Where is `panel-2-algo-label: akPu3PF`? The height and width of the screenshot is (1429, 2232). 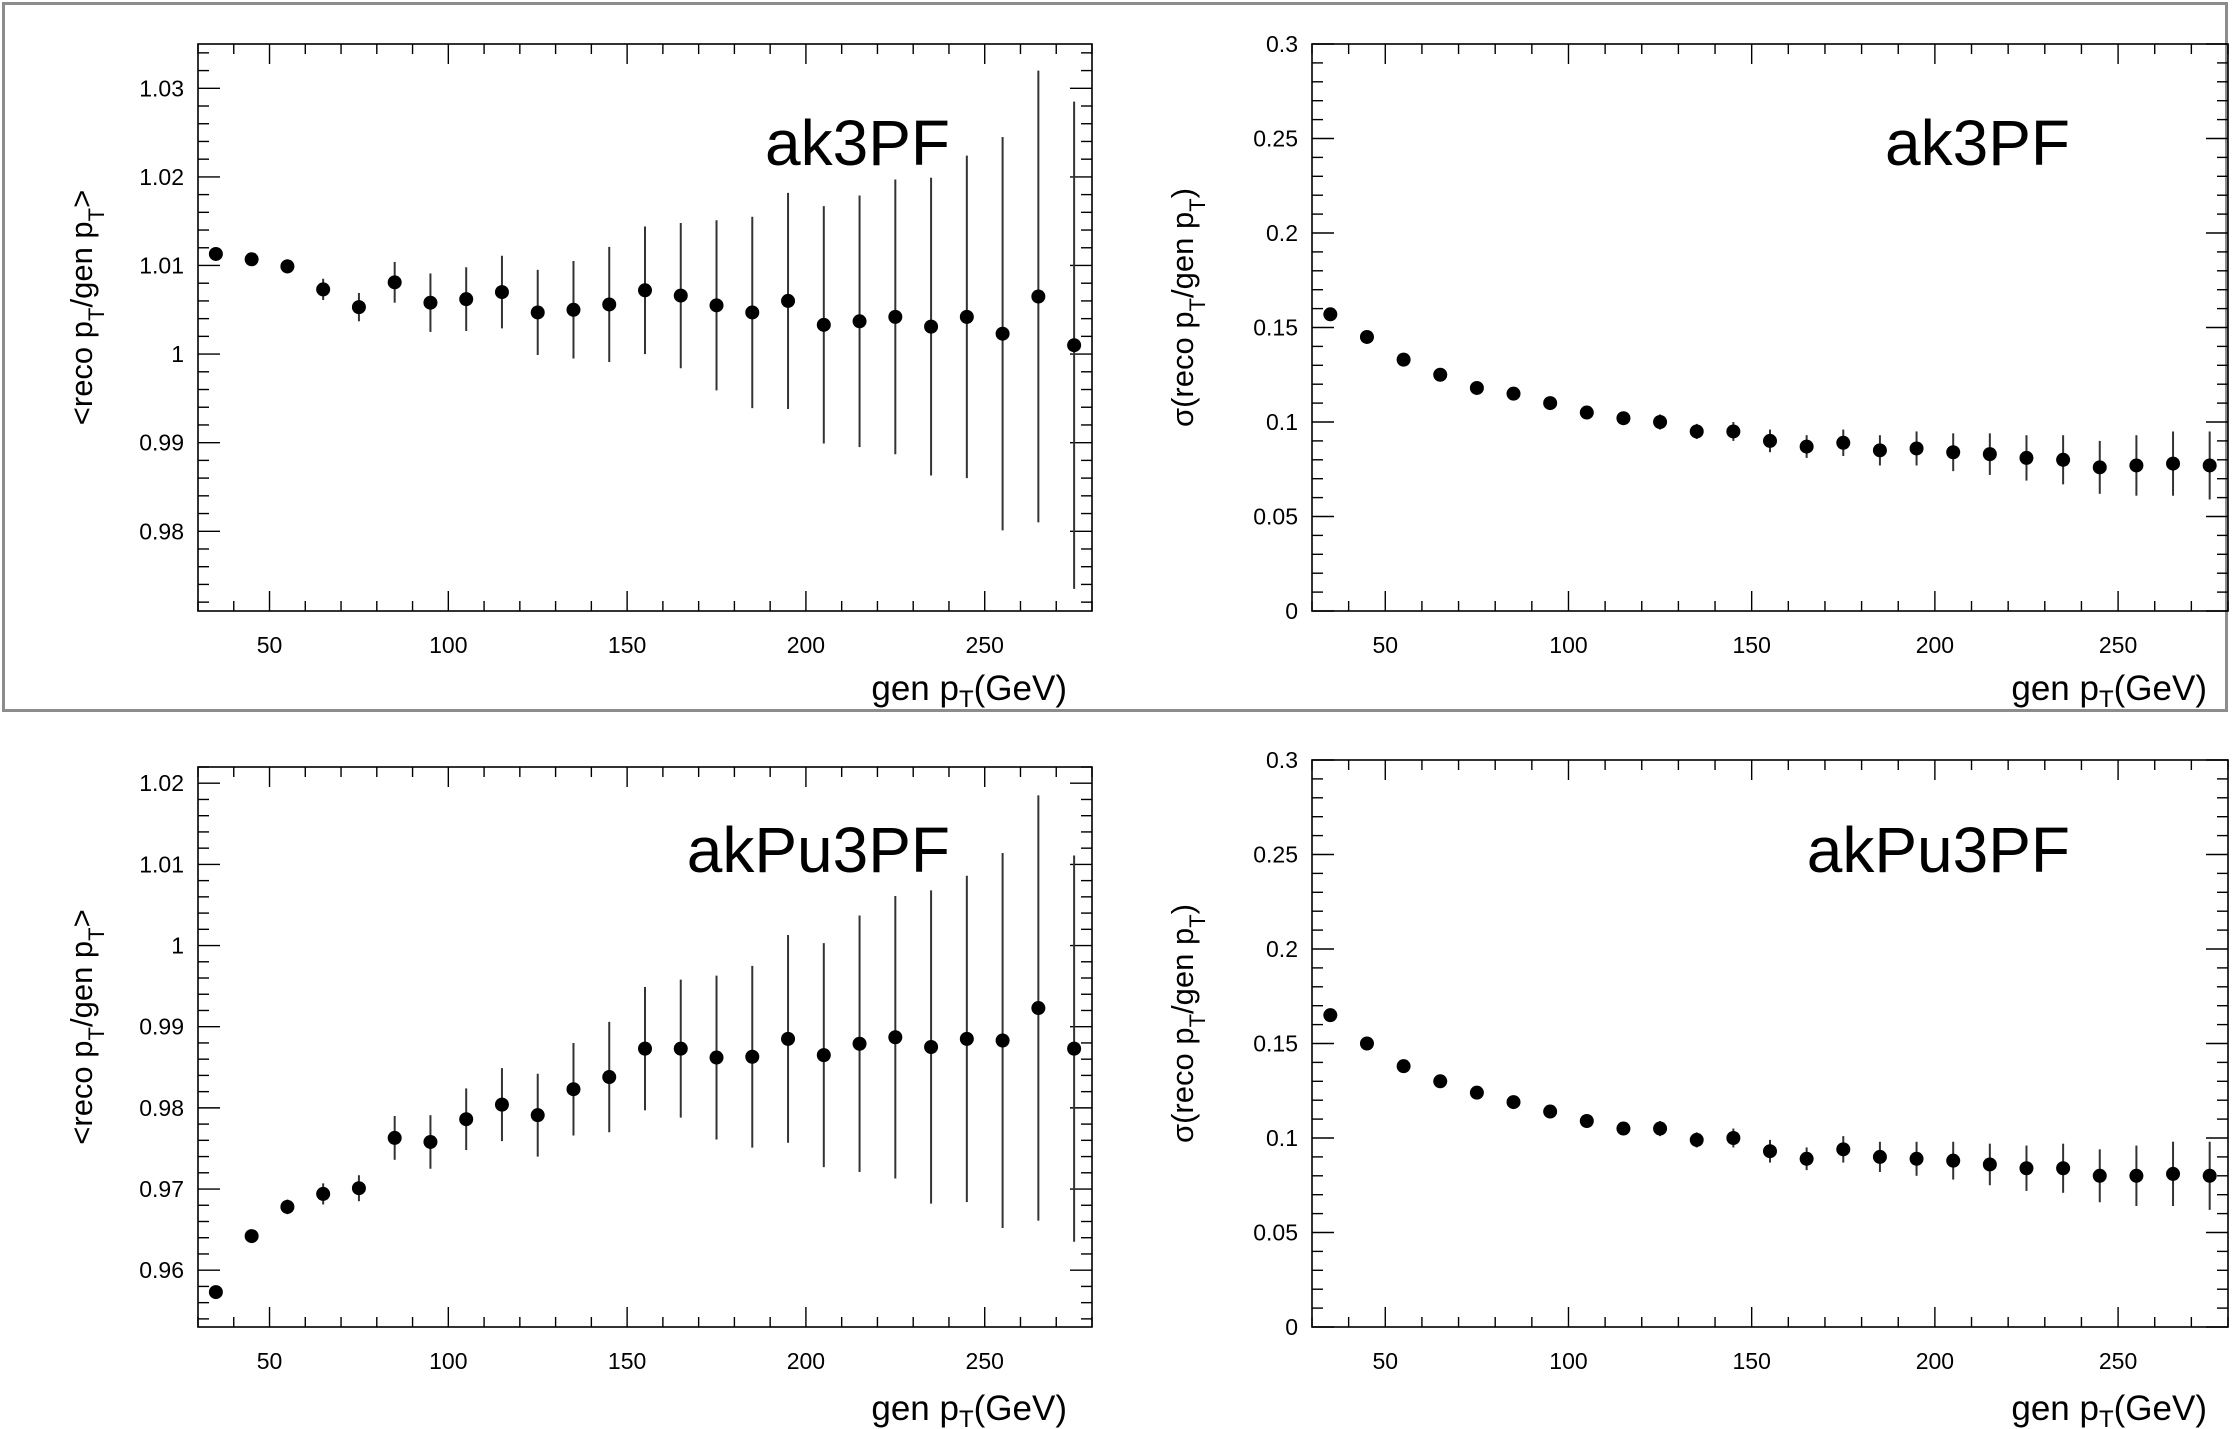 panel-2-algo-label: akPu3PF is located at coordinates (818, 850).